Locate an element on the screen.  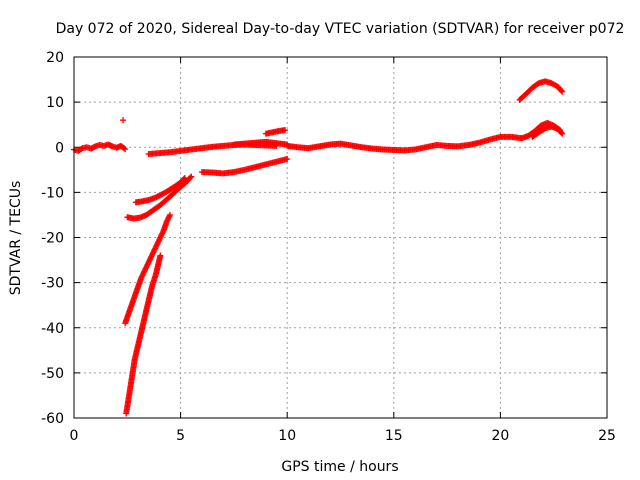
y-tick-label: -50 is located at coordinates (52, 374).